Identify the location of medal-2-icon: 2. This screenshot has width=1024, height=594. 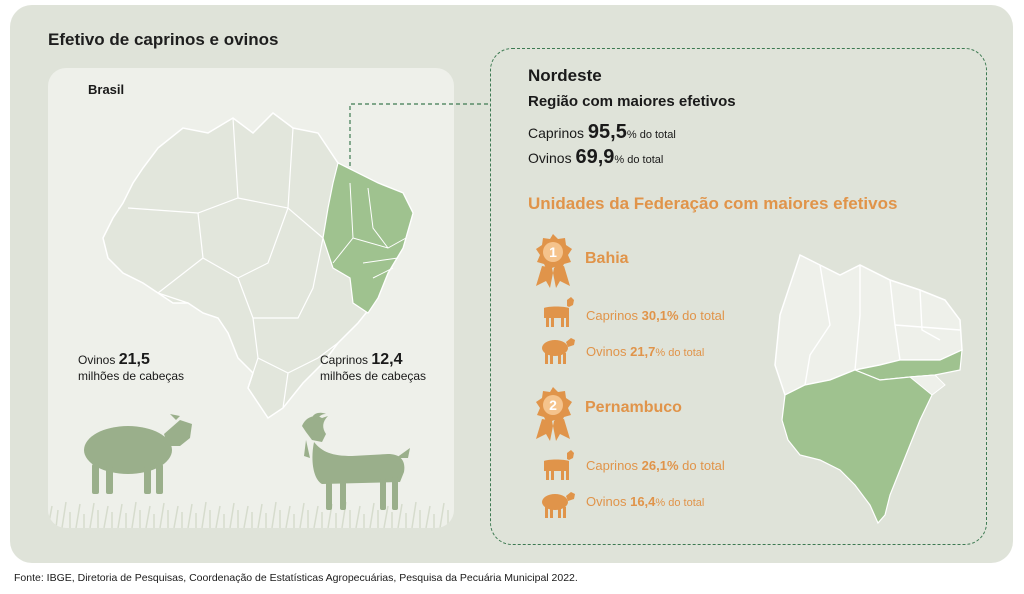
(554, 414).